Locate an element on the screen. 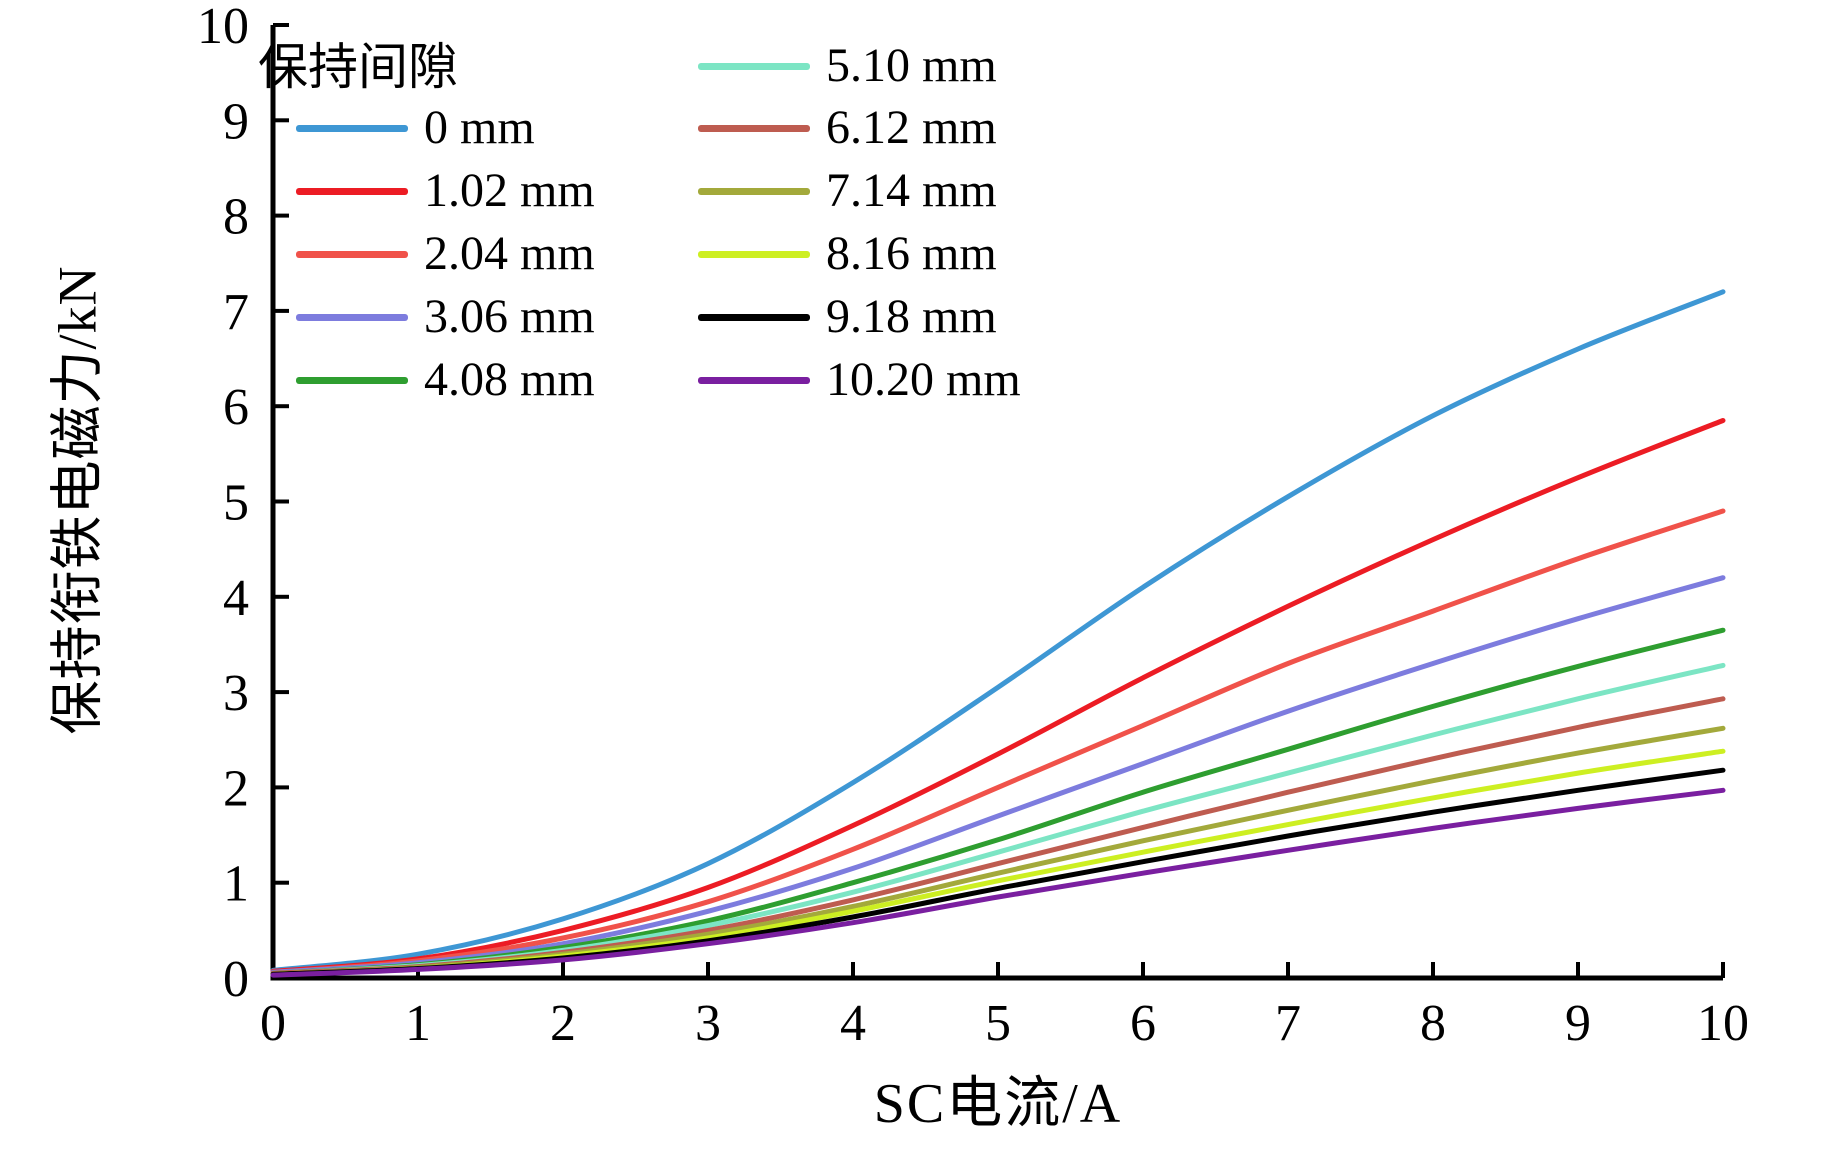  legend-label: 4.08 mm is located at coordinates (509, 379).